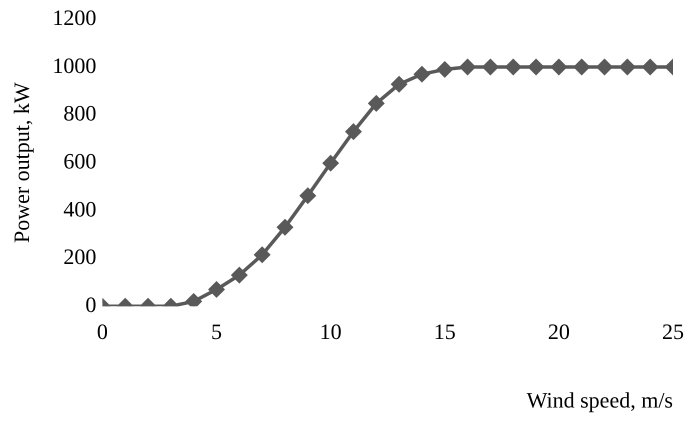 The image size is (698, 421). I want to click on x-tick-label: 5, so click(216, 331).